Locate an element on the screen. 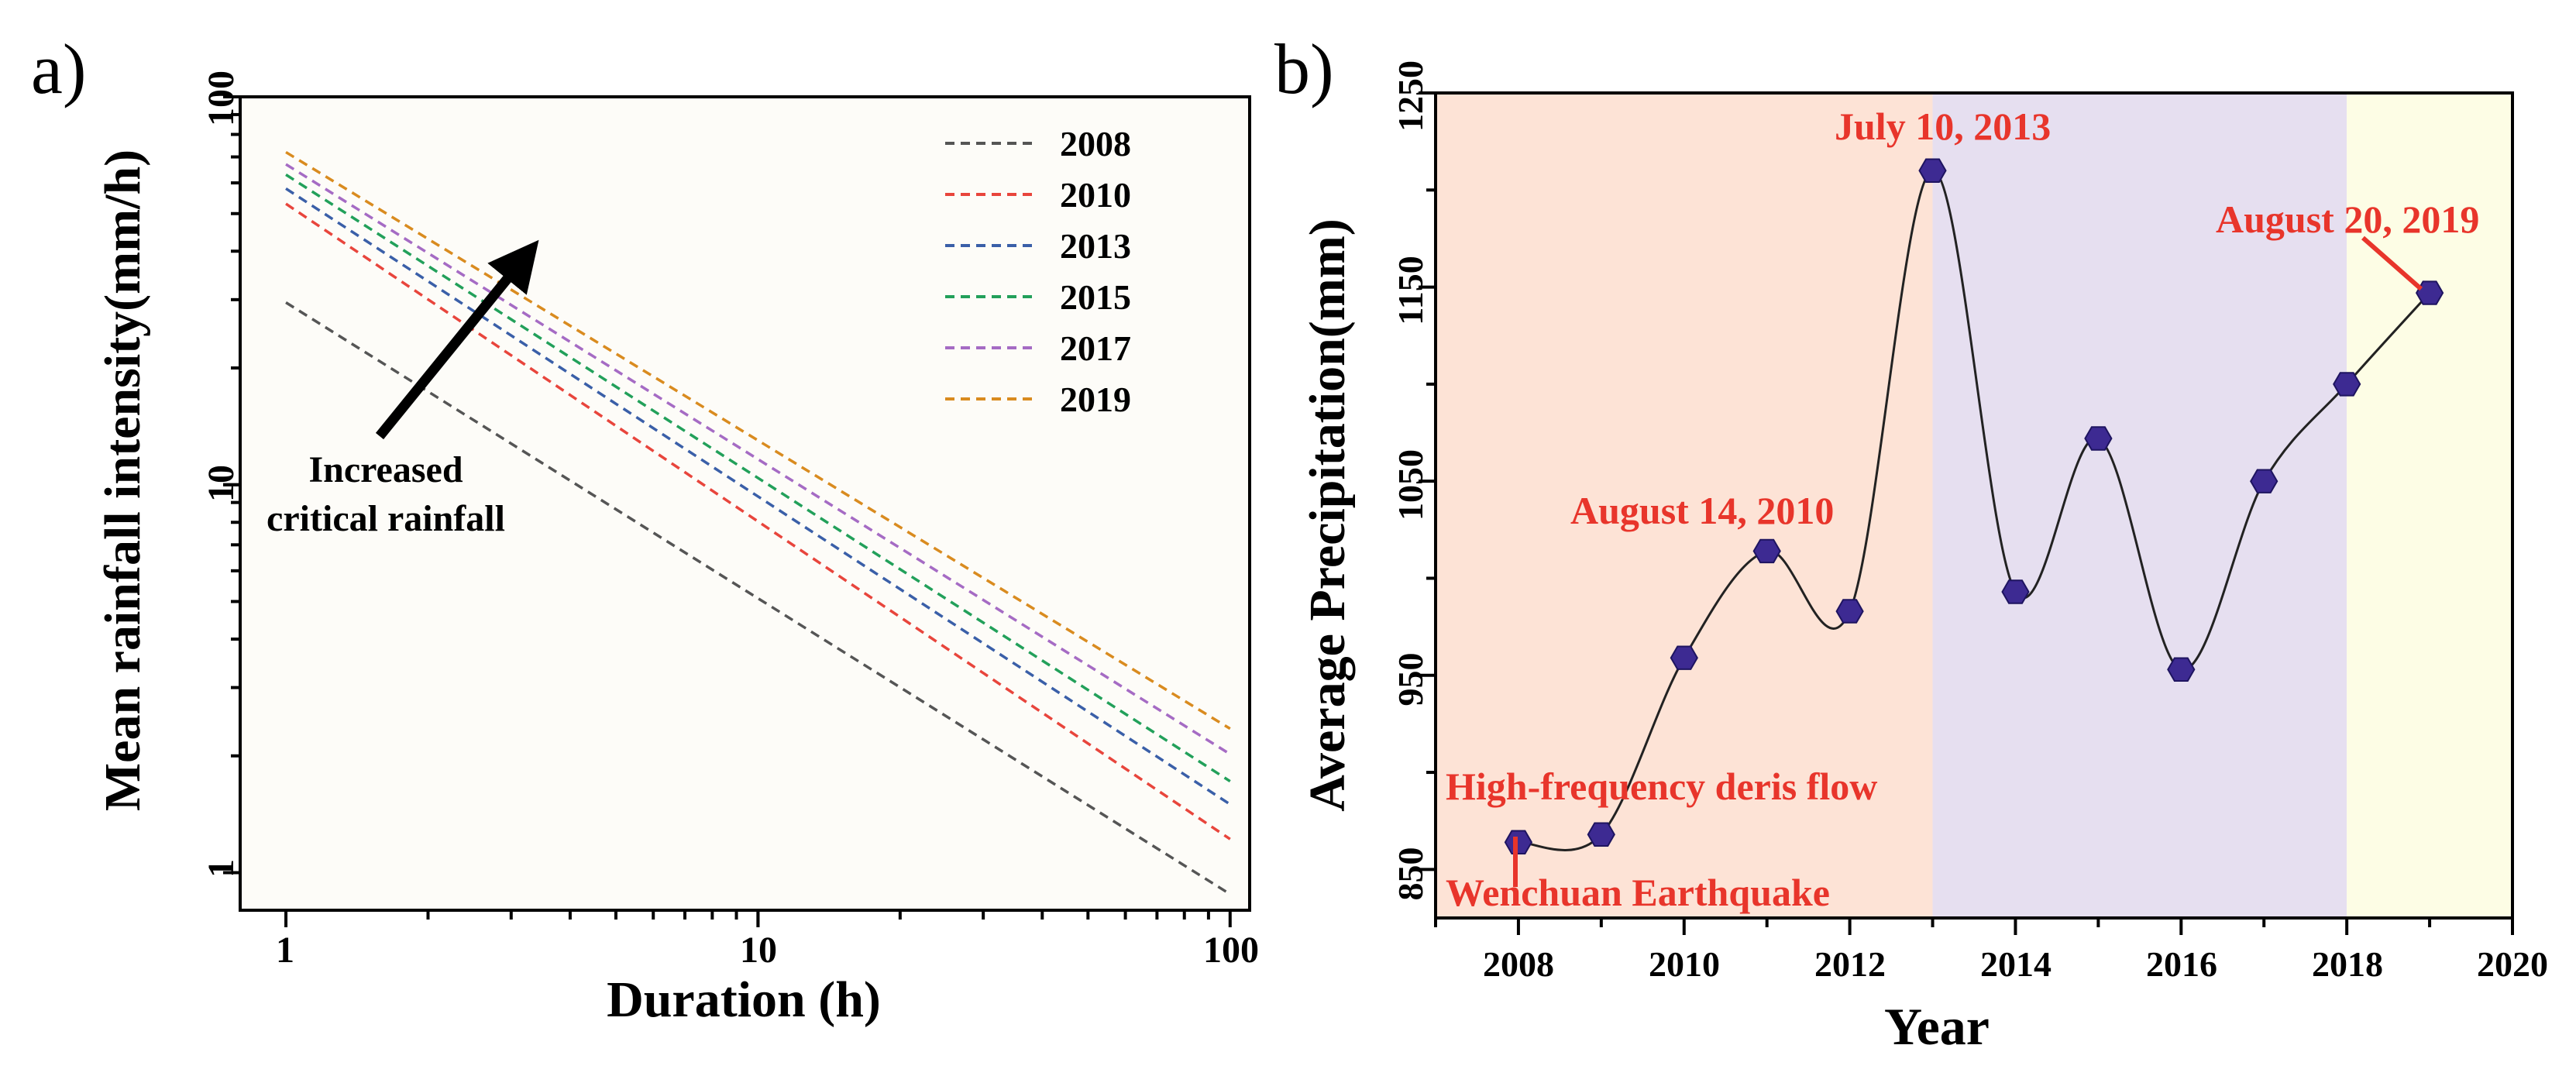 Image resolution: width=2576 pixels, height=1076 pixels. data-point-2015 is located at coordinates (2098, 438).